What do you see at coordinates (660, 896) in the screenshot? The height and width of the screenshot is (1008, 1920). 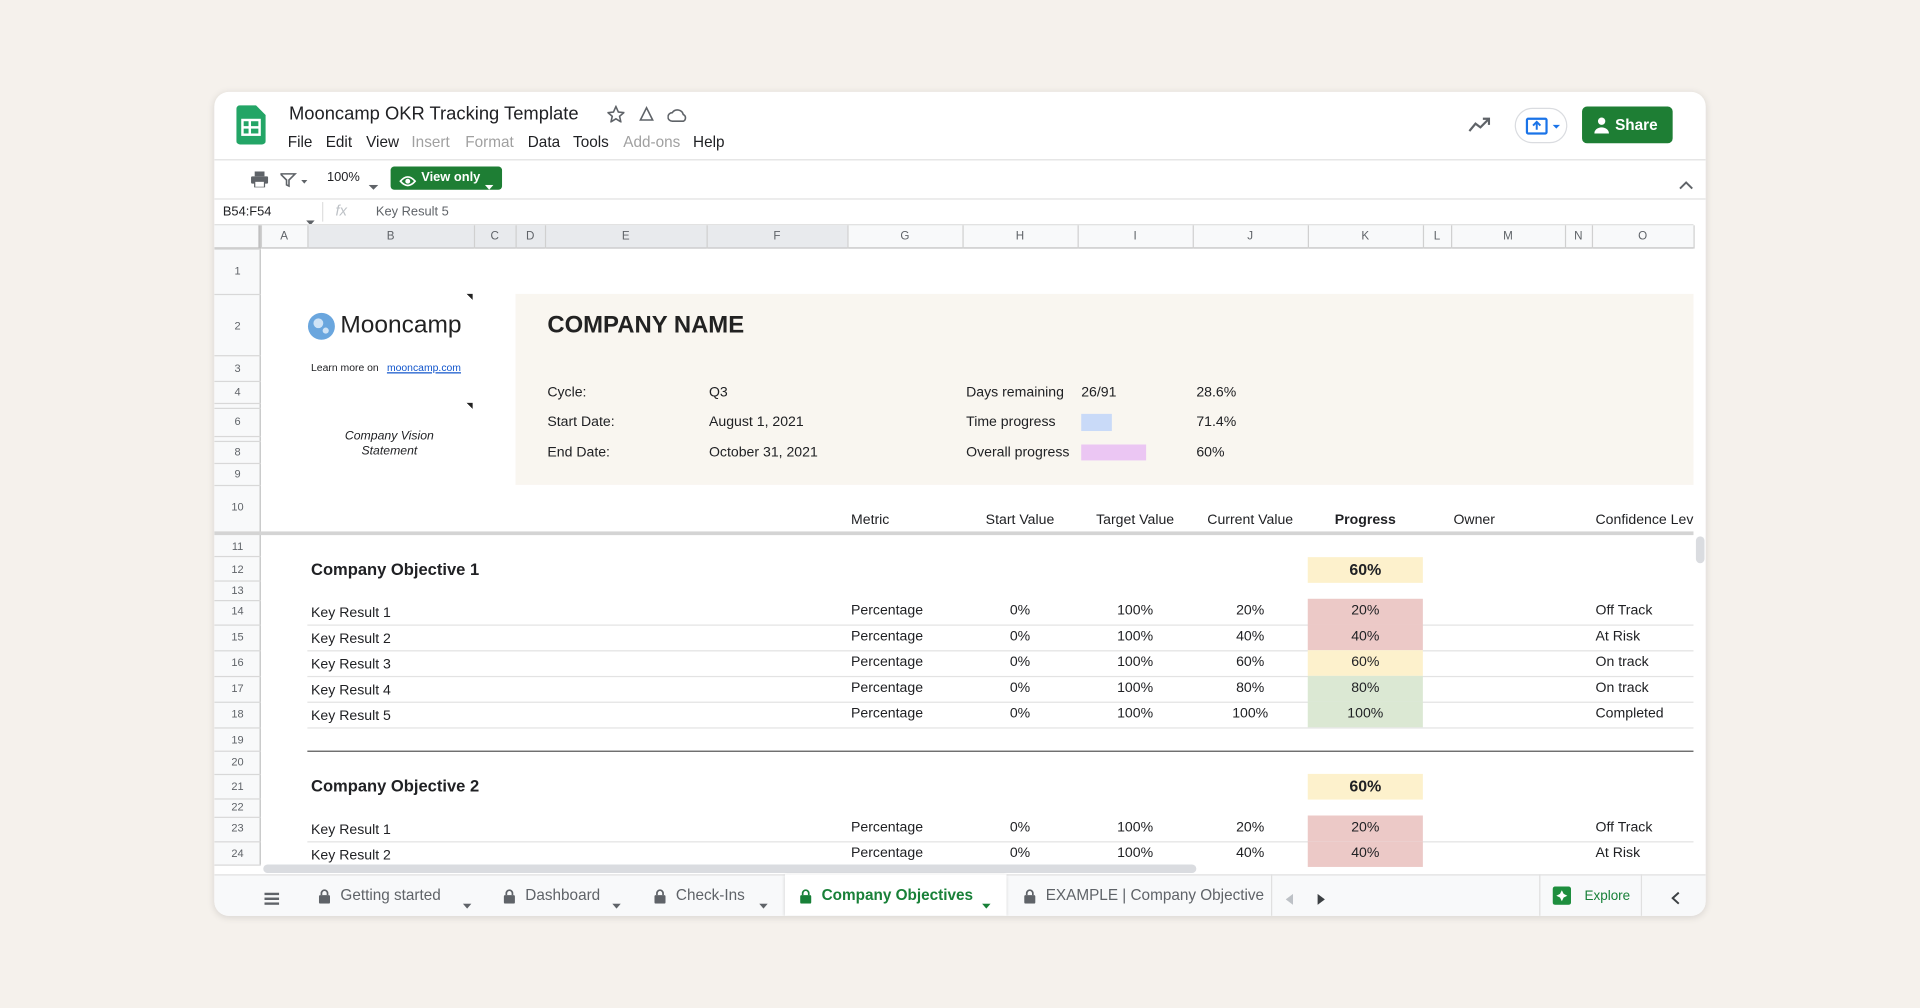 I see `lock-icon-svg` at bounding box center [660, 896].